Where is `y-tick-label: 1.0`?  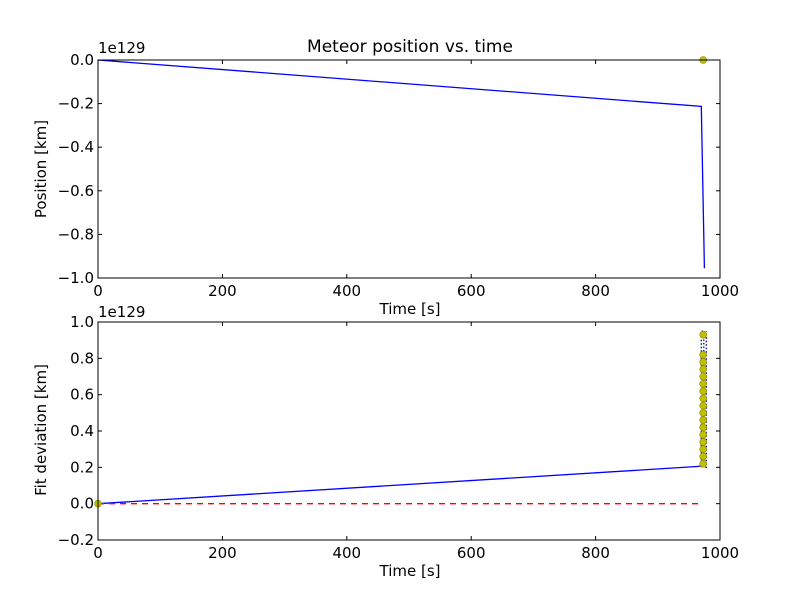
y-tick-label: 1.0 is located at coordinates (82, 322).